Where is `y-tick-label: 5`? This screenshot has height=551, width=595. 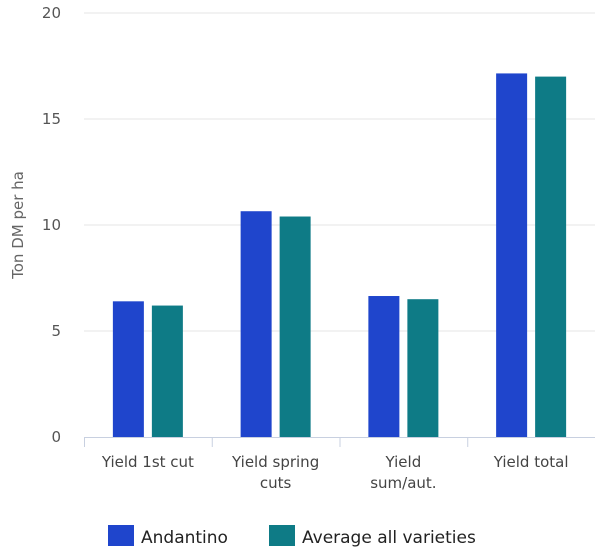 y-tick-label: 5 is located at coordinates (56, 331).